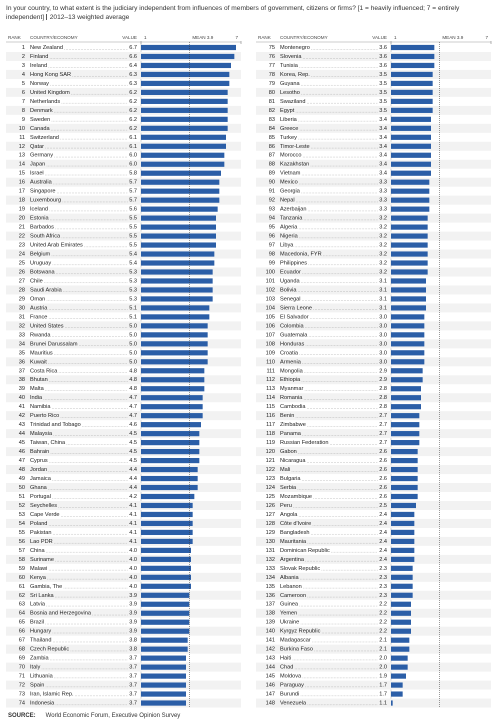  I want to click on country-label: Ecuador, so click(290, 272).